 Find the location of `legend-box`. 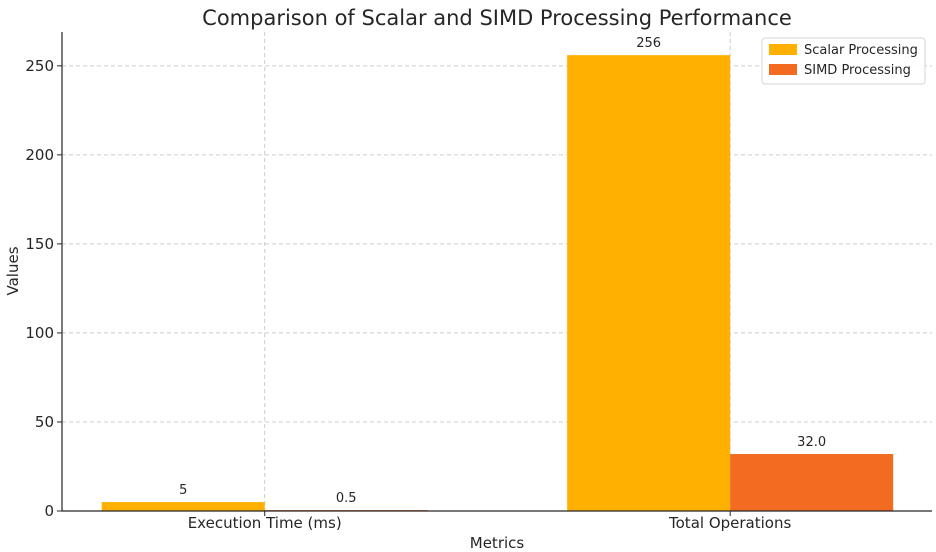

legend-box is located at coordinates (843, 61).